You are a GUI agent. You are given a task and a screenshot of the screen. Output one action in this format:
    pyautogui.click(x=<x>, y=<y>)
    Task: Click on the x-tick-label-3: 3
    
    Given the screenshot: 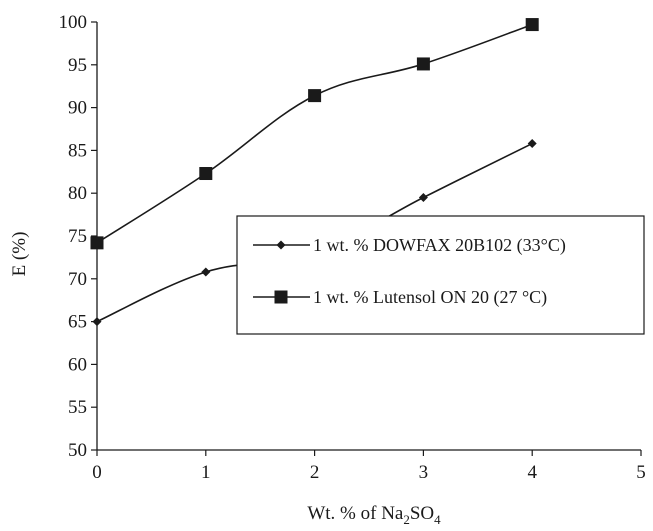 What is the action you would take?
    pyautogui.click(x=424, y=472)
    